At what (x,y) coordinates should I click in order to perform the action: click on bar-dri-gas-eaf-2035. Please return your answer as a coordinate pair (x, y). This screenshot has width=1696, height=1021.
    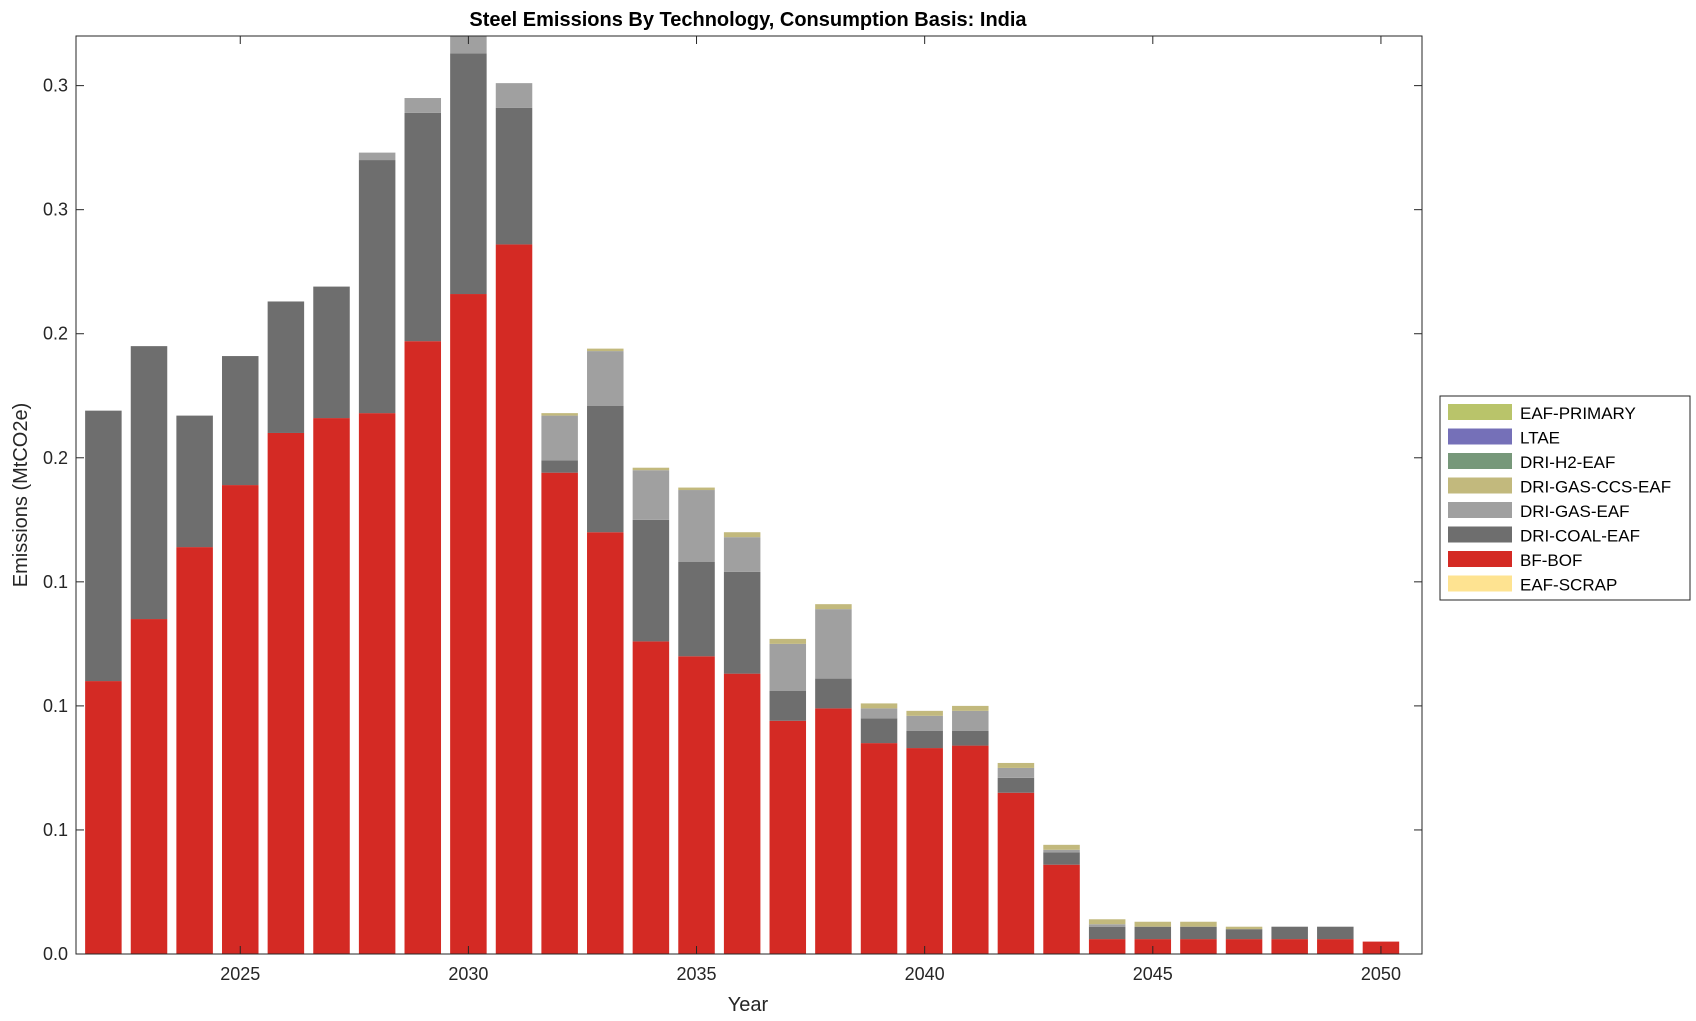
    Looking at the image, I should click on (696, 526).